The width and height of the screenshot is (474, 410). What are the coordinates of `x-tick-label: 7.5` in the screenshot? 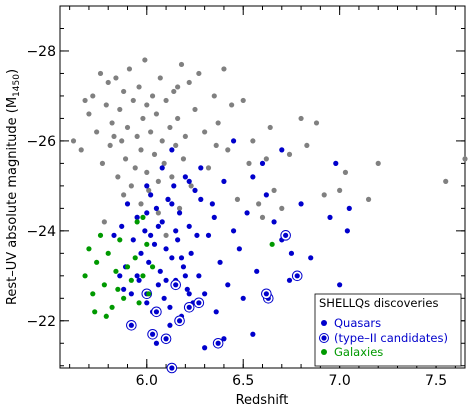 It's located at (436, 381).